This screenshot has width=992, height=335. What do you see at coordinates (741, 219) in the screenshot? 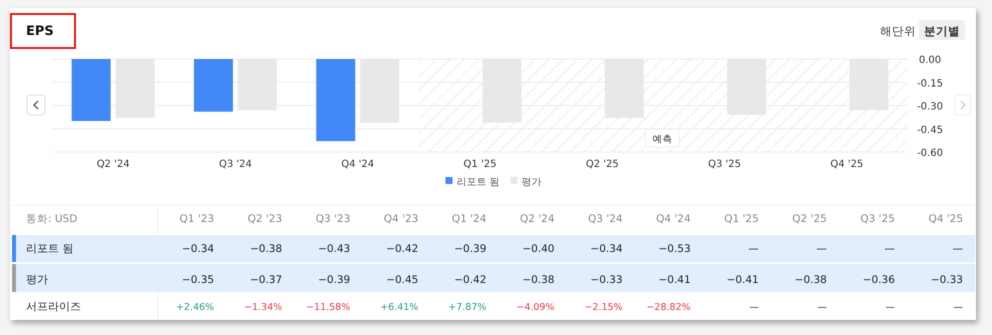
I see `category-label: Q1 '25` at bounding box center [741, 219].